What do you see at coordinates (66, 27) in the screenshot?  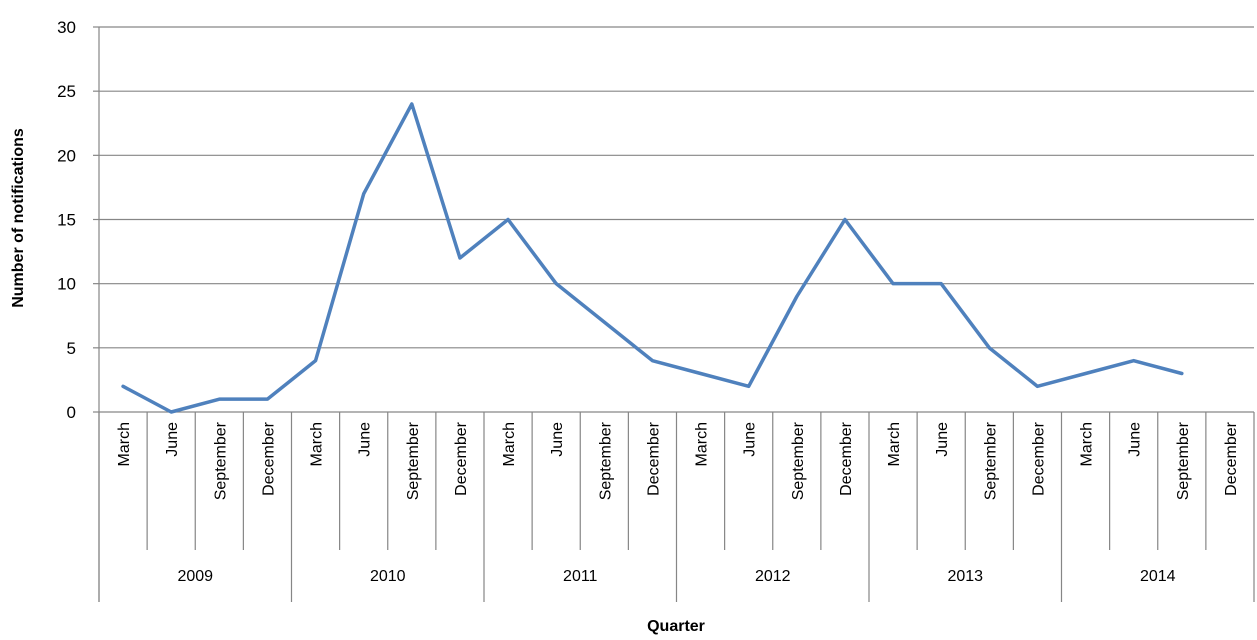 I see `y-tick-label: 30` at bounding box center [66, 27].